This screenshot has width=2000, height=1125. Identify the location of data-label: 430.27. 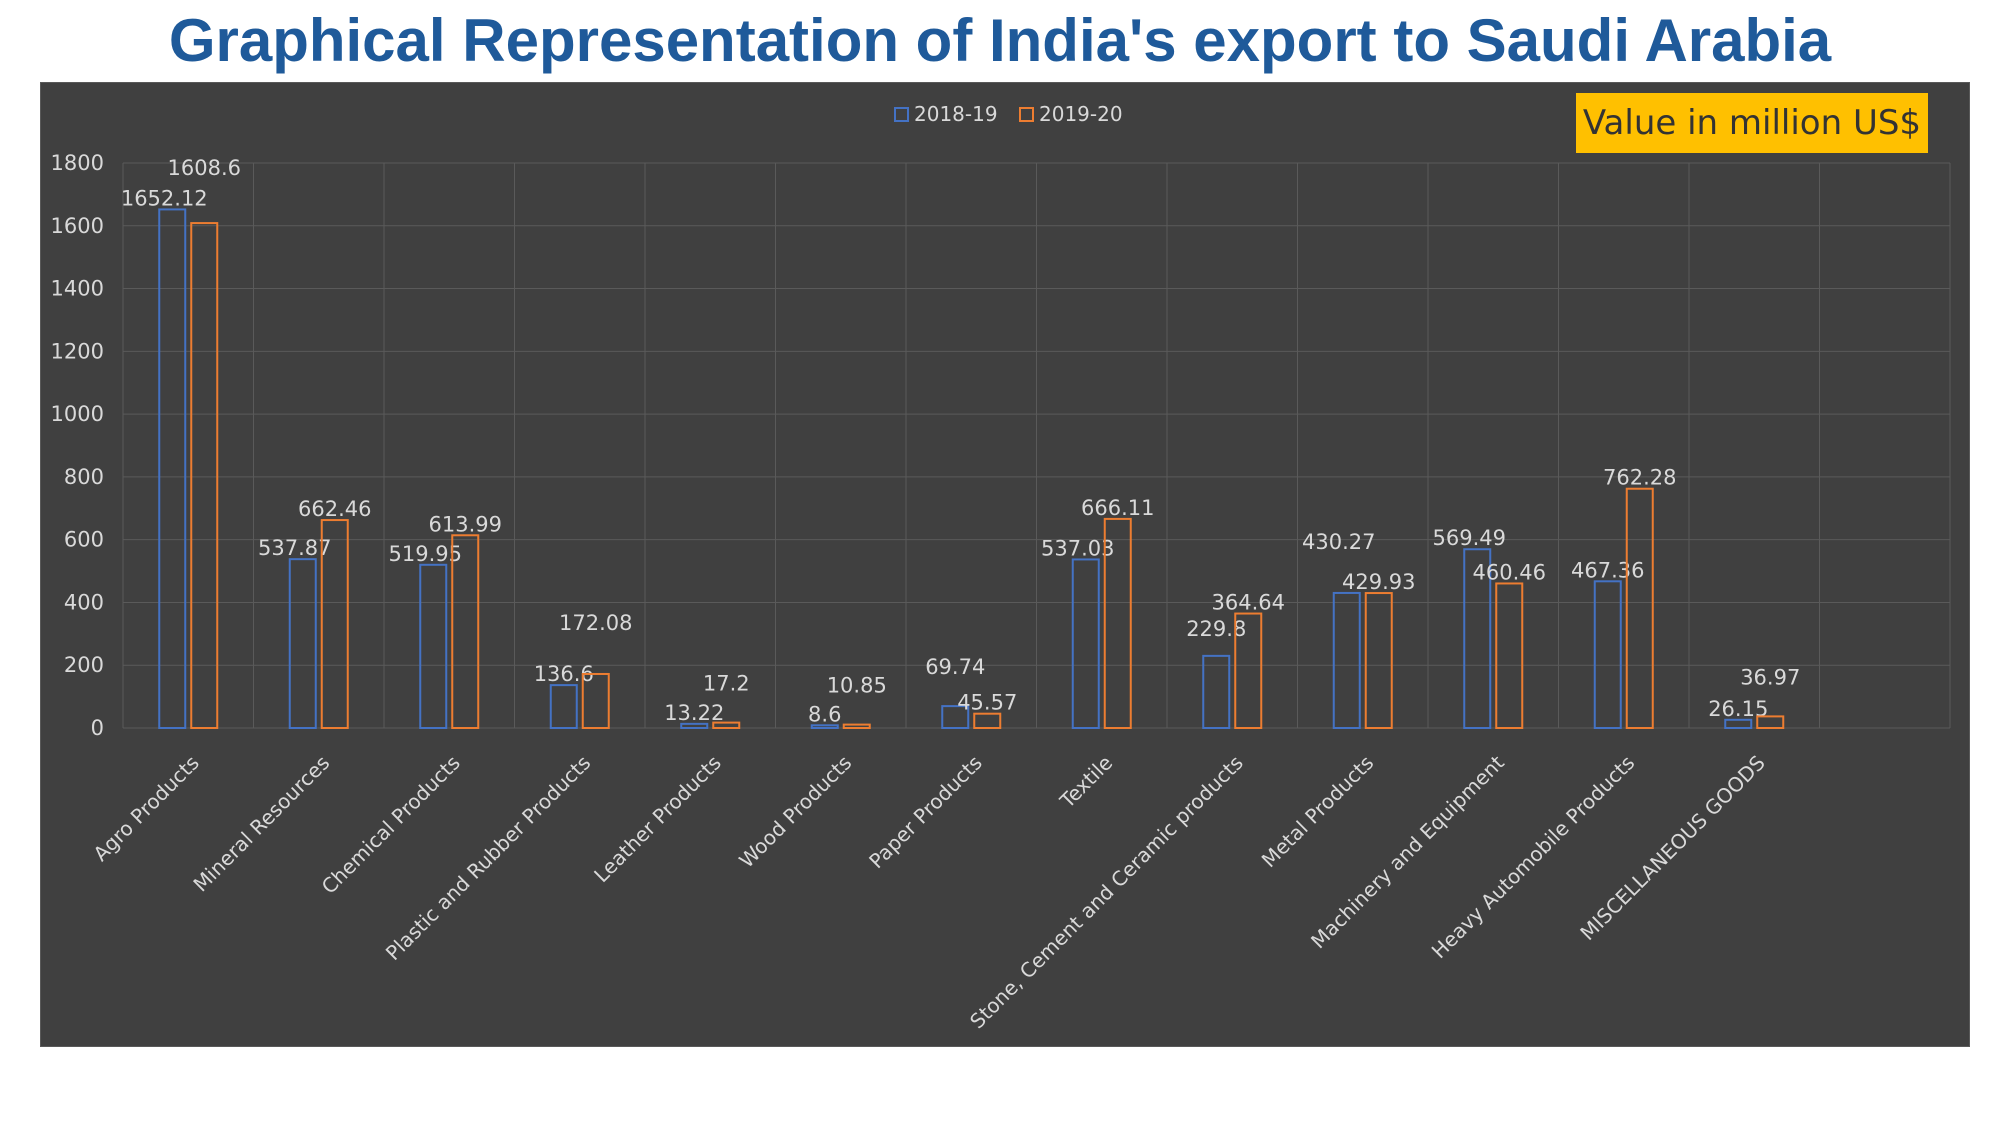
(1338, 542).